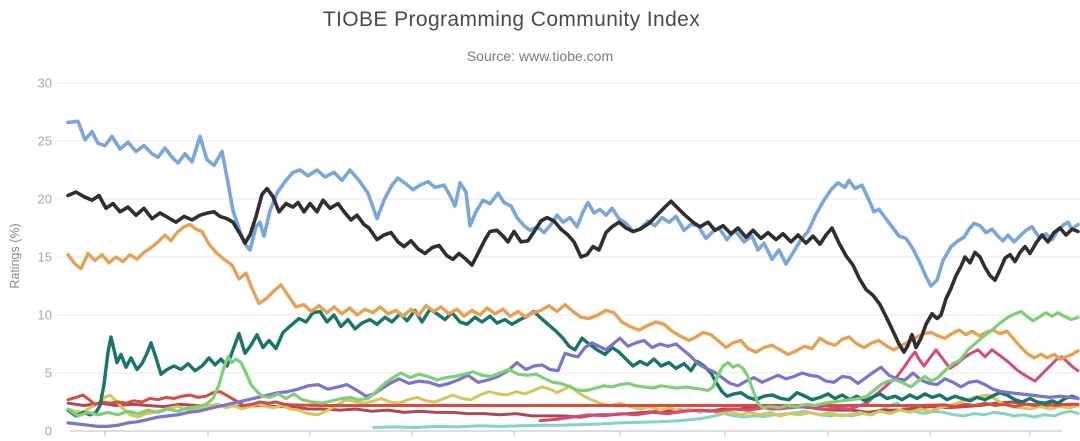 The image size is (1080, 441). What do you see at coordinates (45, 83) in the screenshot?
I see `y-tick-label-30: 30` at bounding box center [45, 83].